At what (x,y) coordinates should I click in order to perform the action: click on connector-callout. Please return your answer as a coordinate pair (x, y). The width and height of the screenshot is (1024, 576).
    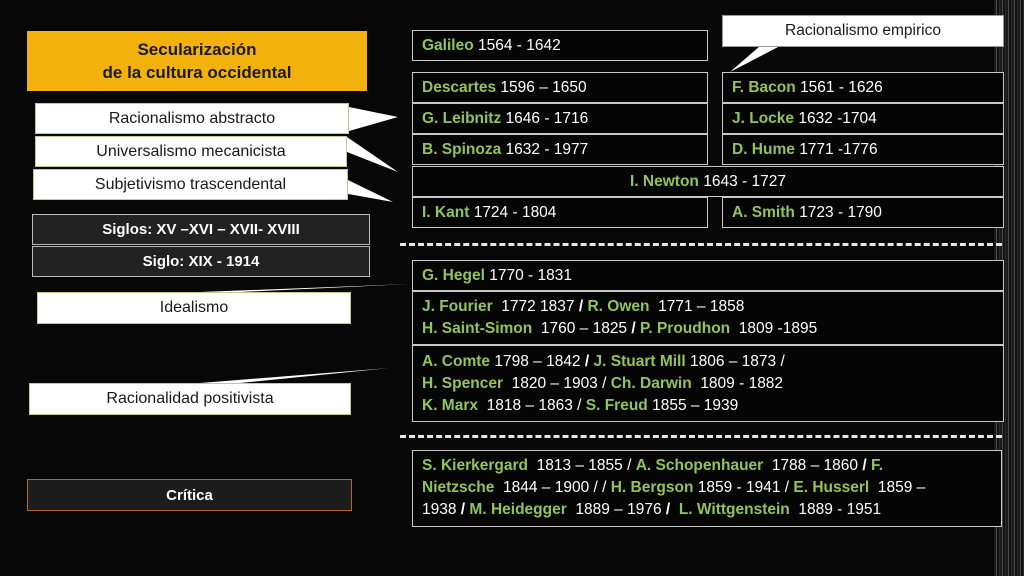
    Looking at the image, I should click on (755, 59).